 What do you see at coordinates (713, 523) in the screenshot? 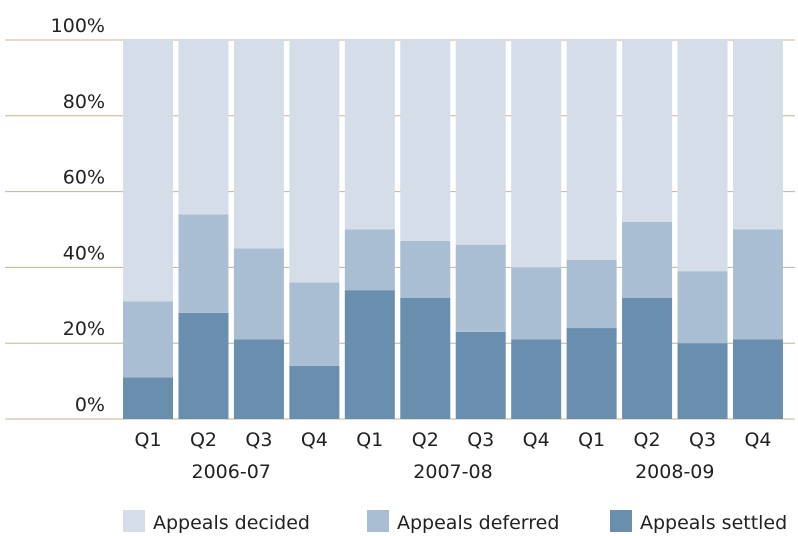
I see `legend-label: Appeals settled` at bounding box center [713, 523].